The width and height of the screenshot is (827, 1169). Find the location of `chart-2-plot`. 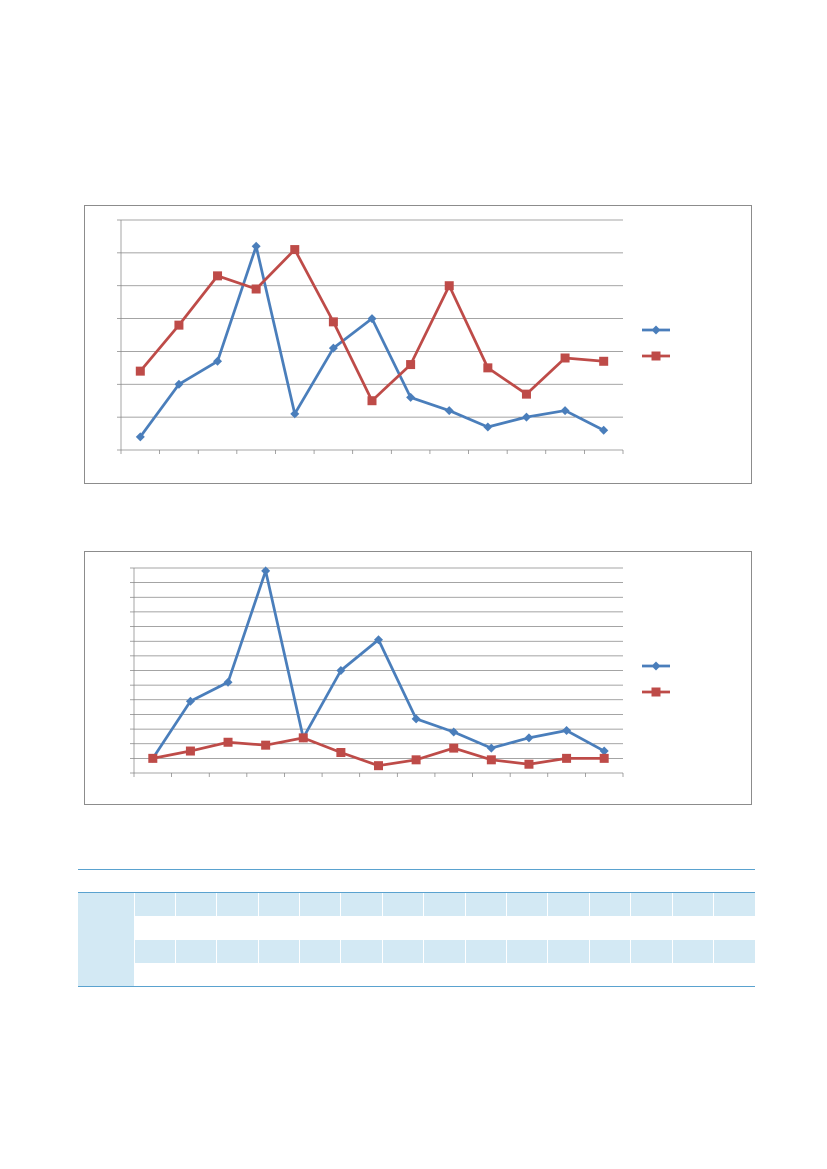

chart-2-plot is located at coordinates (400, 671).